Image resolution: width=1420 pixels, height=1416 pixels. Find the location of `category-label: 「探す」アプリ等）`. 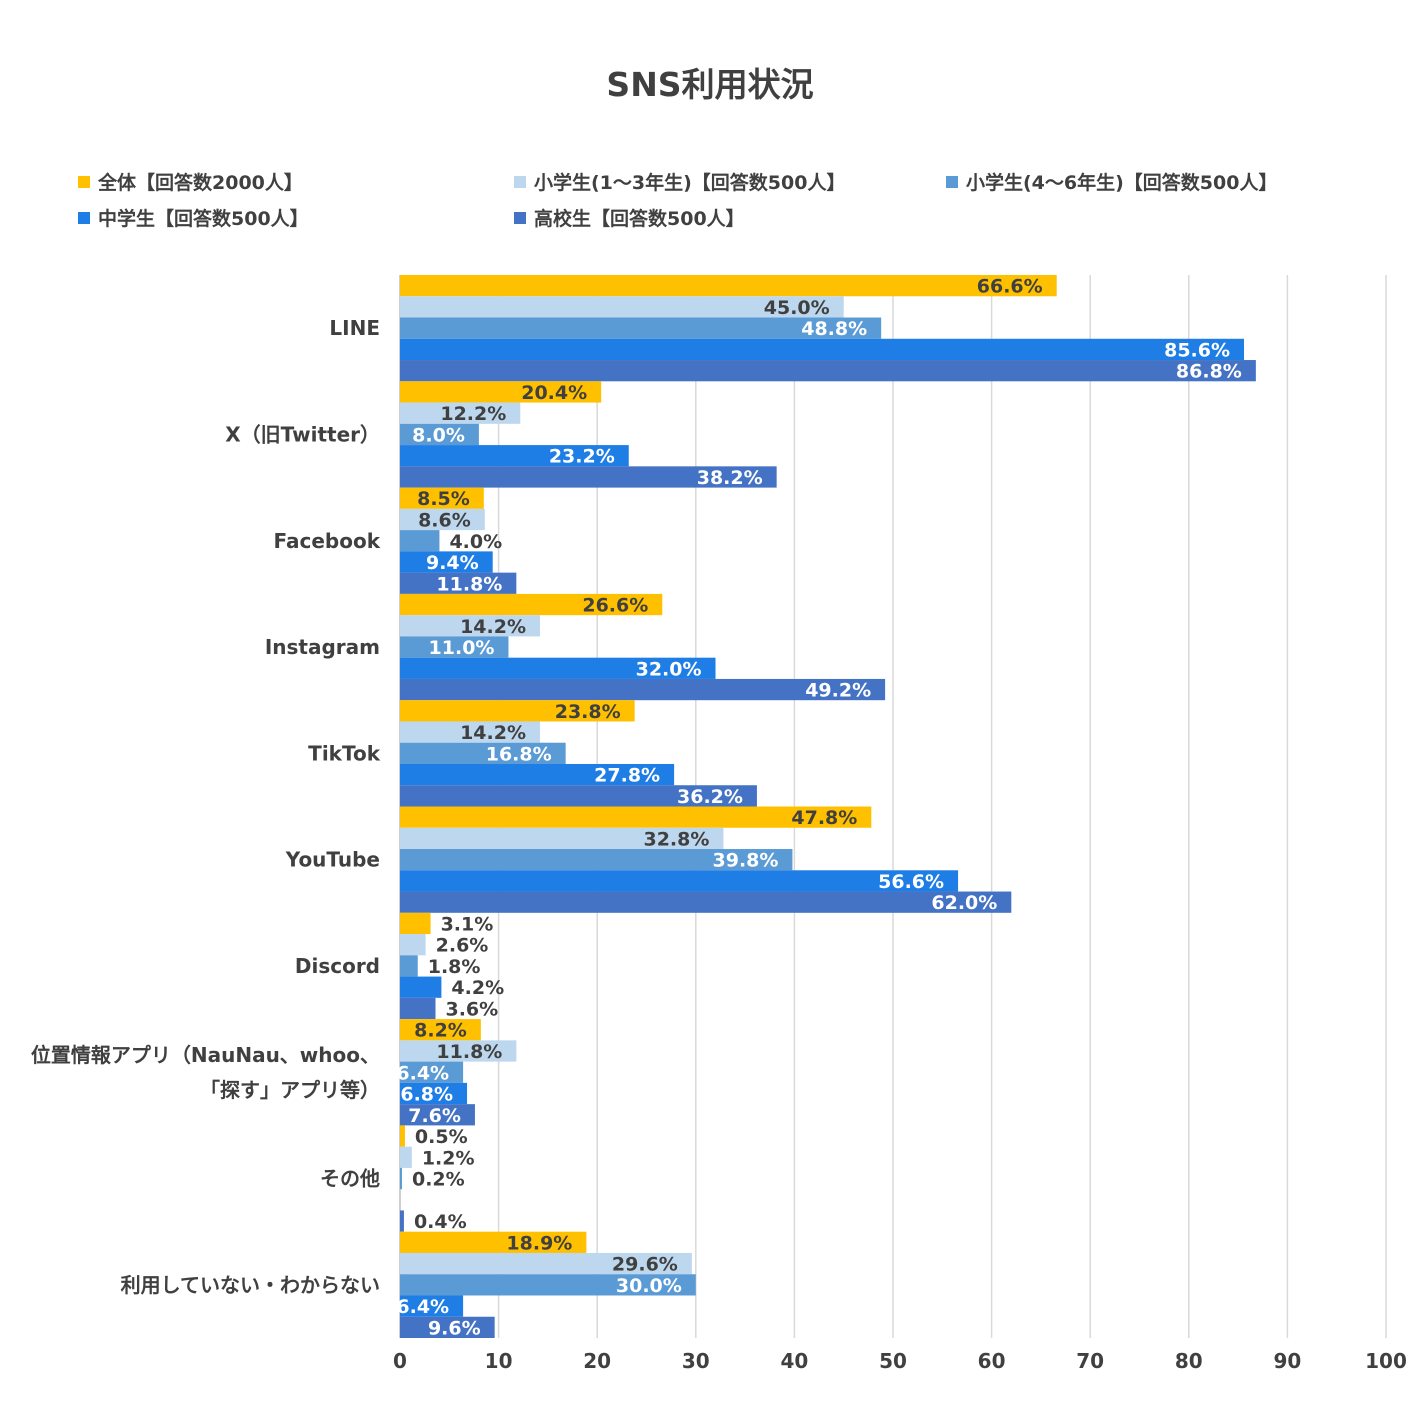

category-label: 「探す」アプリ等） is located at coordinates (290, 1090).